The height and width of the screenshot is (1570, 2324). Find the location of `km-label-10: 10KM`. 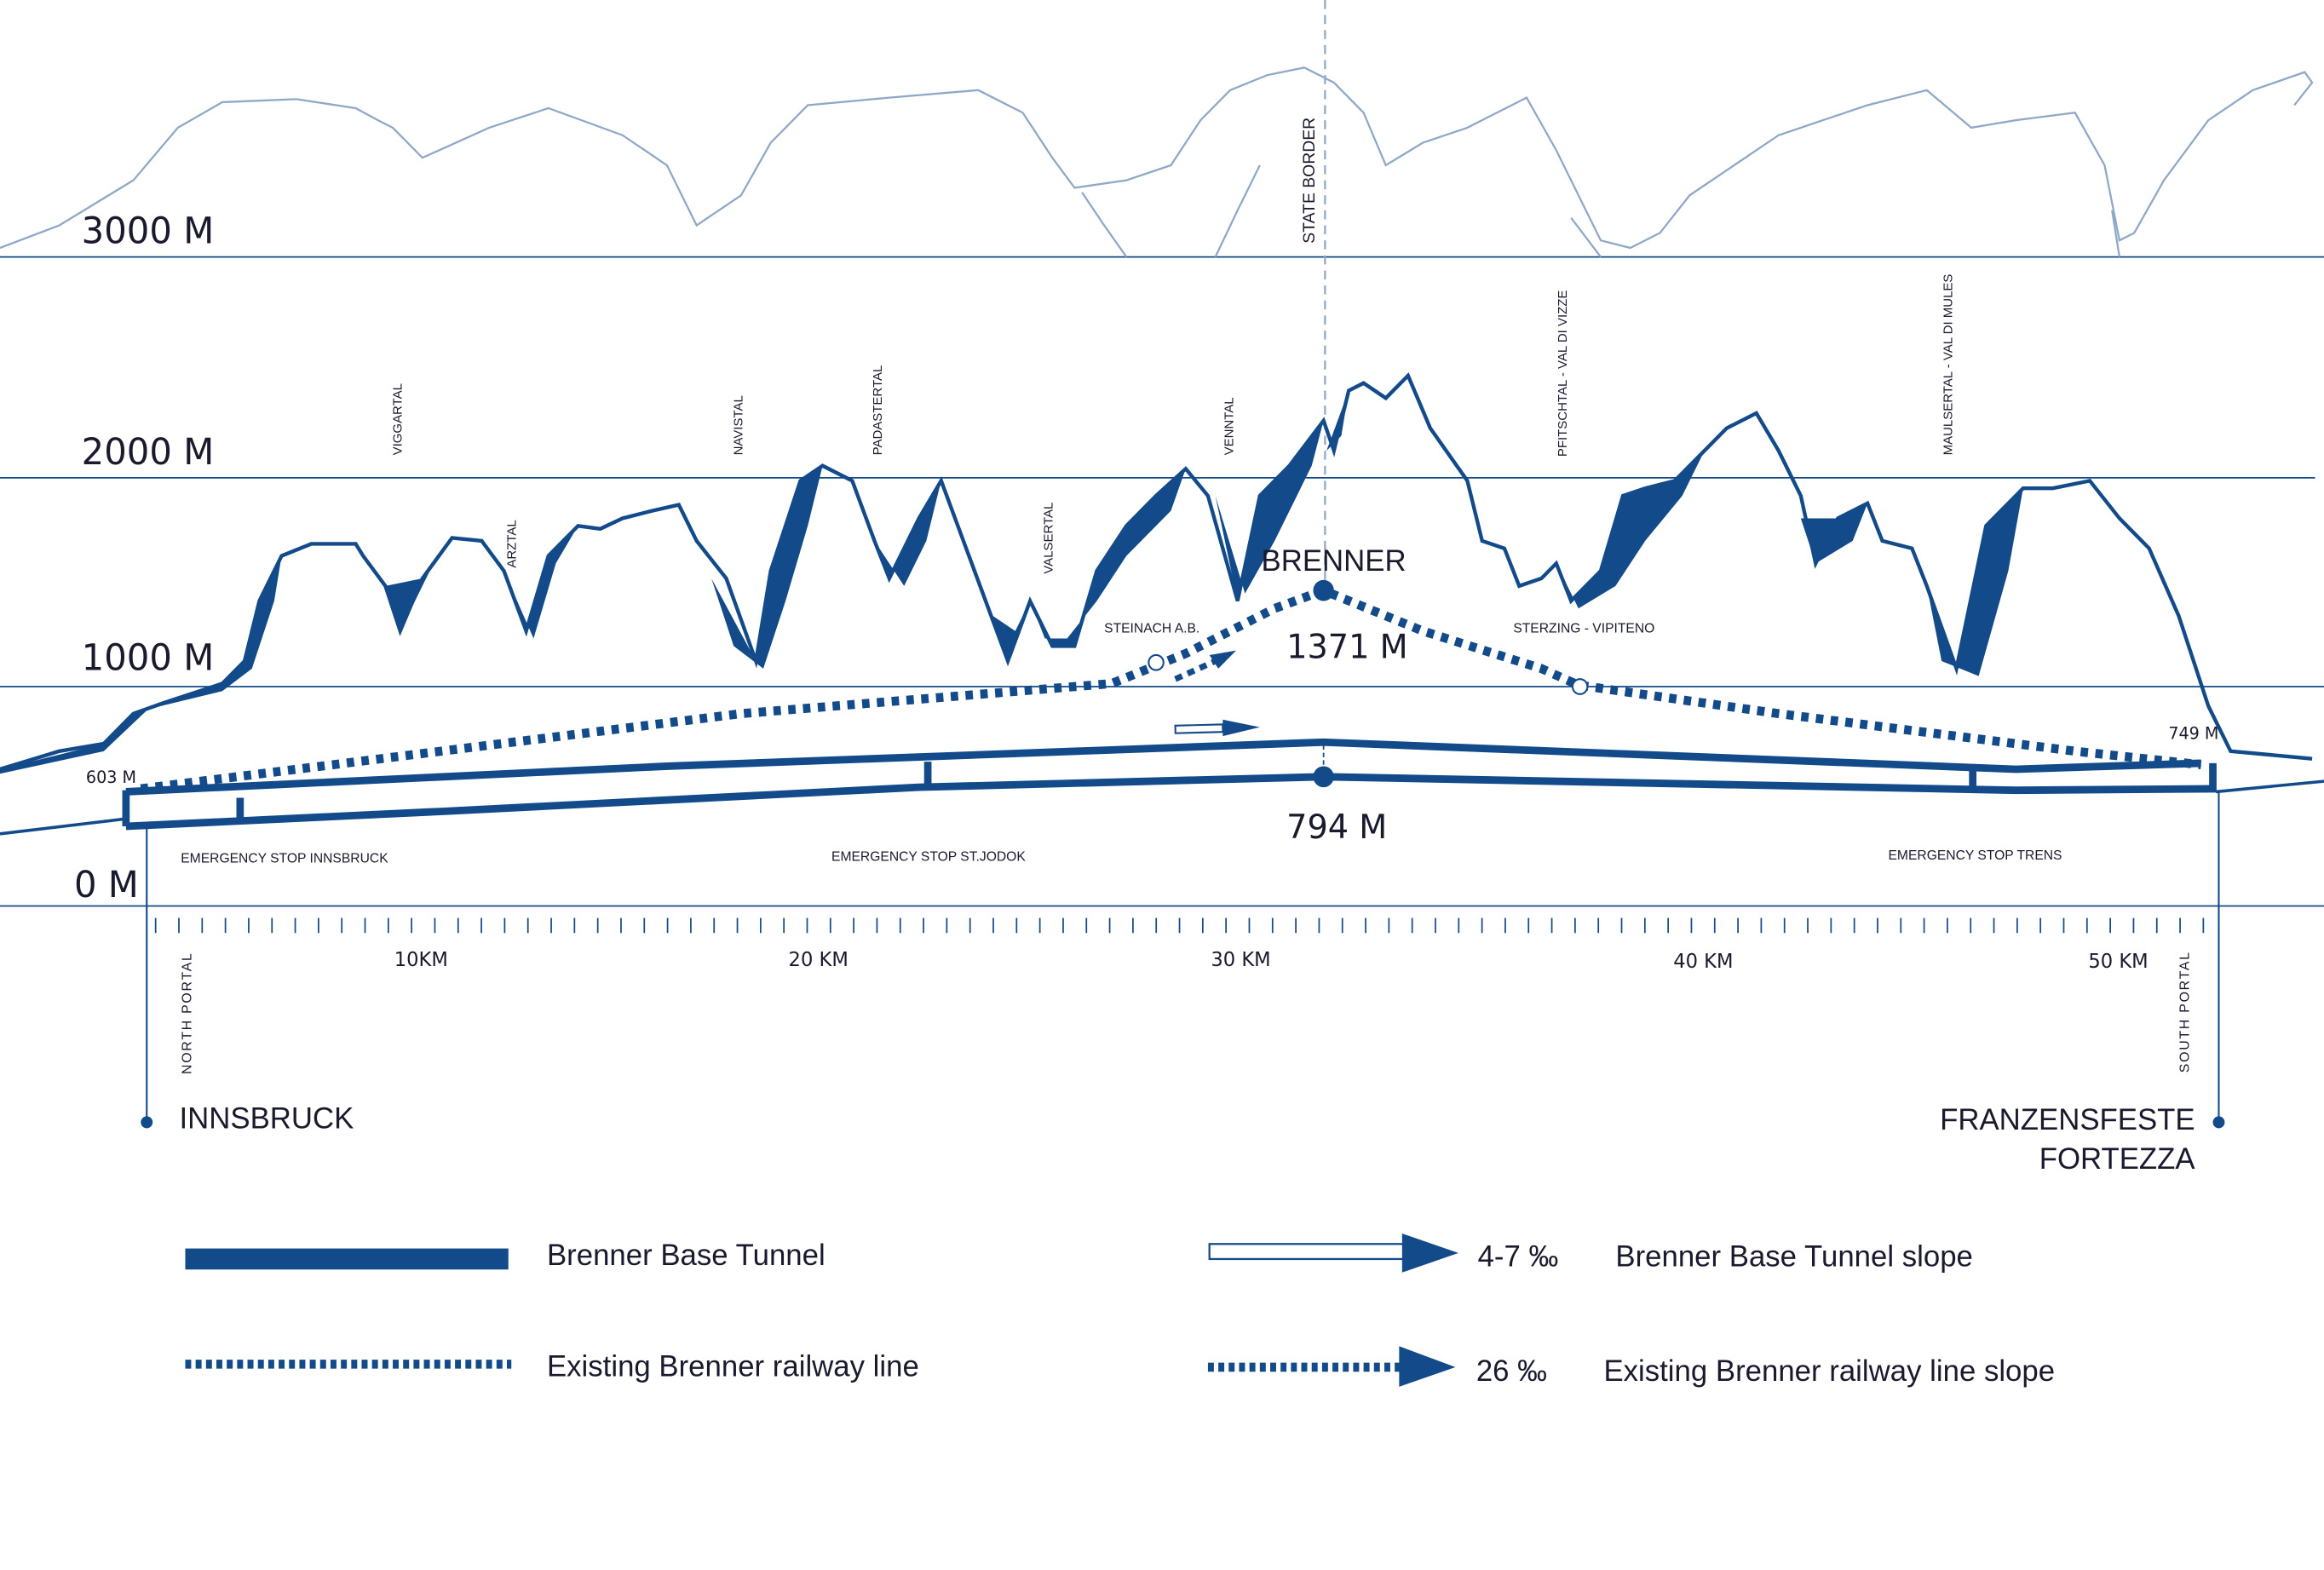

km-label-10: 10KM is located at coordinates (421, 960).